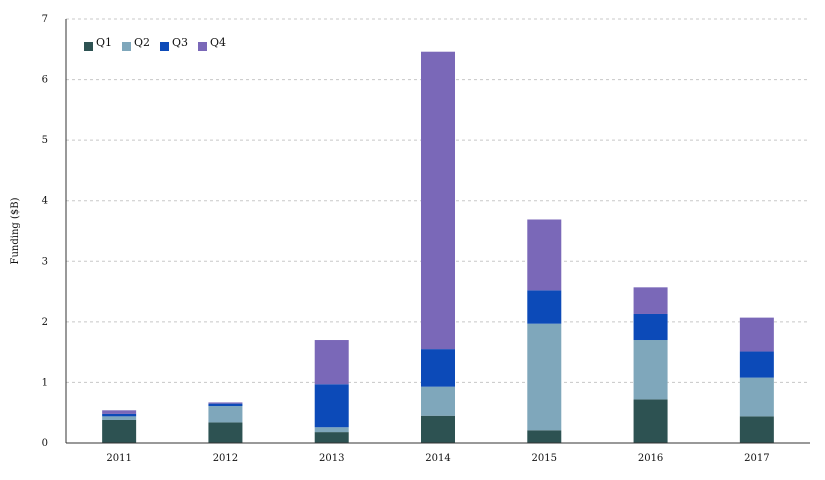 This screenshot has width=825, height=480. Describe the element at coordinates (756, 397) in the screenshot. I see `bar-q2-2017` at that location.